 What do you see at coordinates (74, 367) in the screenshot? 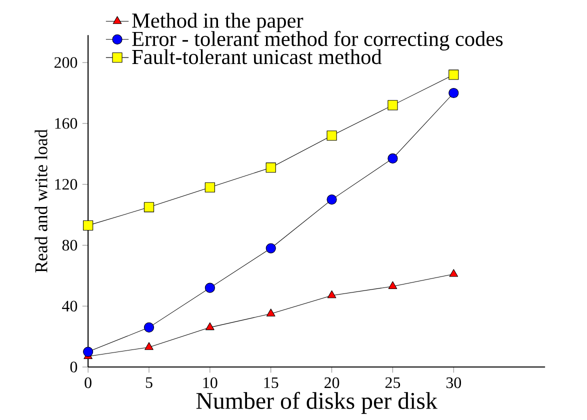
I see `y-tick-label: 0` at bounding box center [74, 367].